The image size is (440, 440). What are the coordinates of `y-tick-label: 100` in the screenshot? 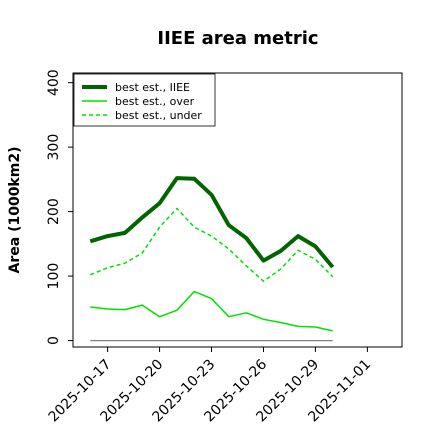 It's located at (54, 276).